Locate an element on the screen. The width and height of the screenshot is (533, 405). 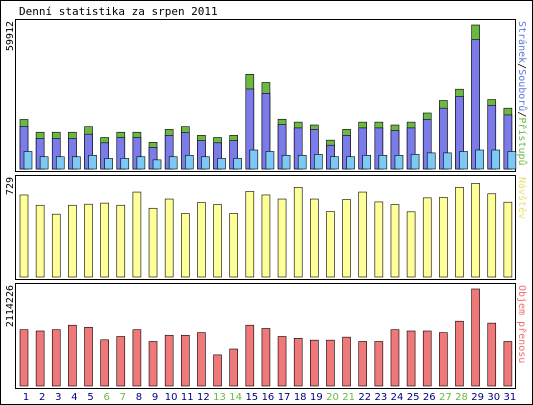
x-tick-day-20: 20 is located at coordinates (332, 397).